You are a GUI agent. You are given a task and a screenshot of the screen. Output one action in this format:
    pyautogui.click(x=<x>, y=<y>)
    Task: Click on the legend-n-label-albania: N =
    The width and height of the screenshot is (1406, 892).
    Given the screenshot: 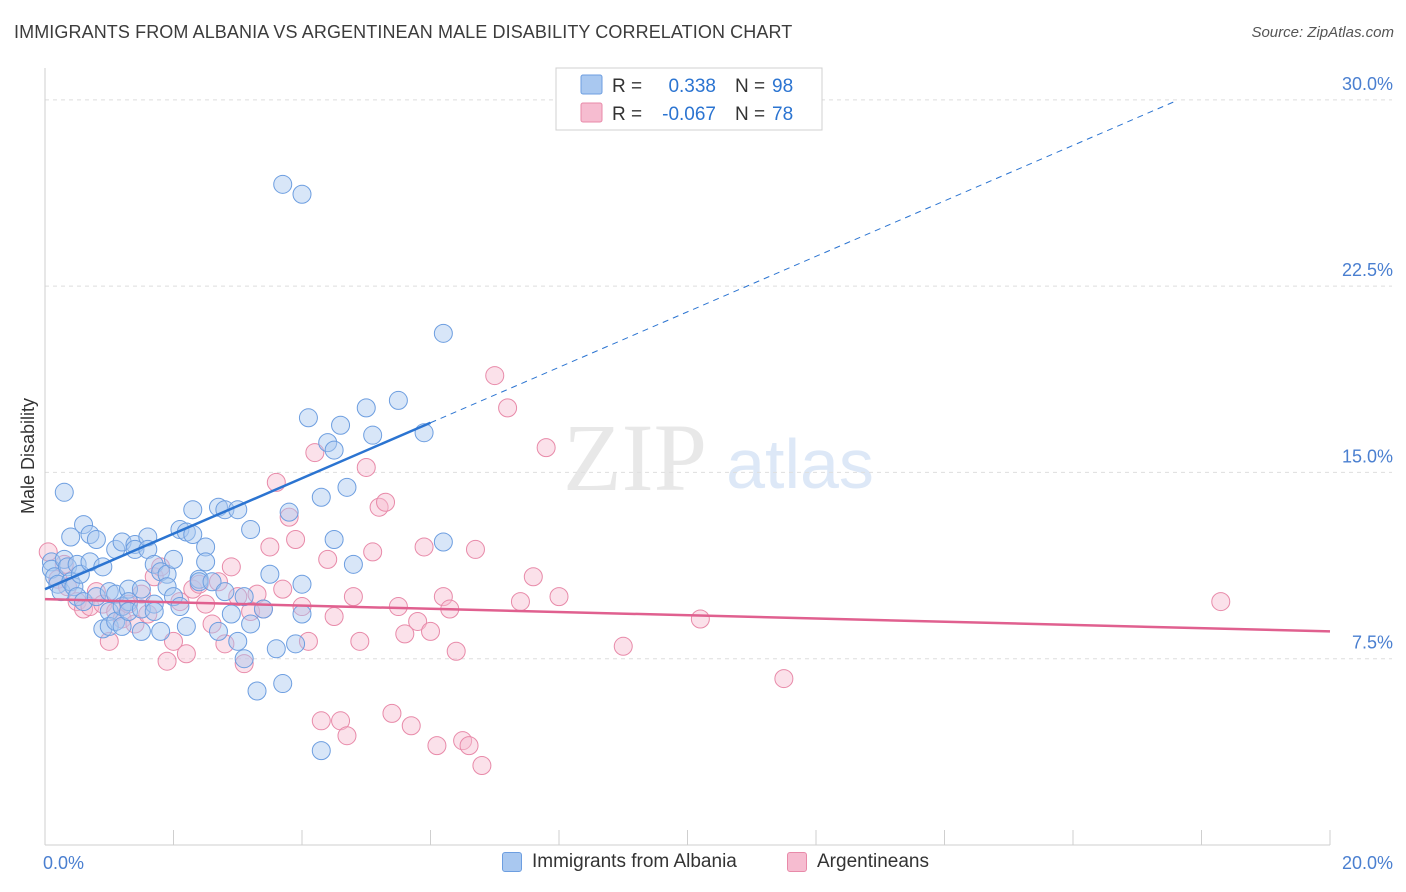 What is the action you would take?
    pyautogui.click(x=750, y=86)
    